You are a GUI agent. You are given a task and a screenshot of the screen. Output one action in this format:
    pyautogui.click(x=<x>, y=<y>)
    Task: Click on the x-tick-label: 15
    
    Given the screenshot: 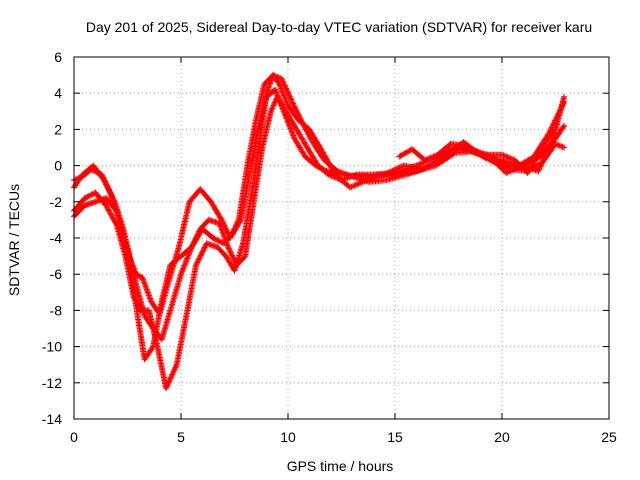 What is the action you would take?
    pyautogui.click(x=395, y=437)
    